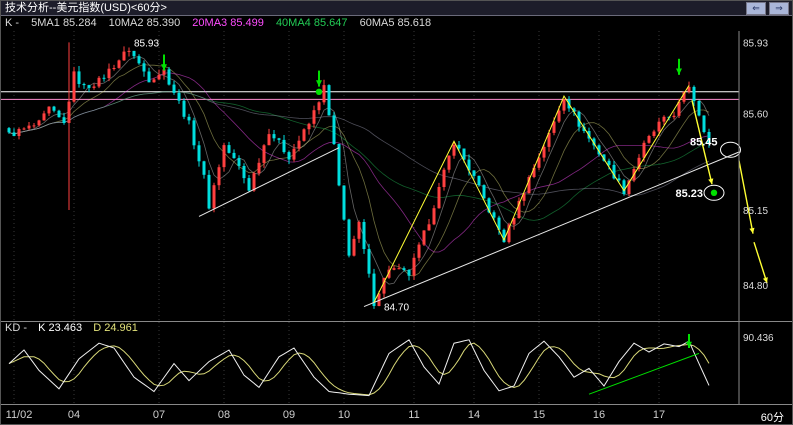  Describe the element at coordinates (396, 414) in the screenshot. I see `time-axis: 11/02 04 07 08 09 10 11 14 15 16 17 60分` at that location.